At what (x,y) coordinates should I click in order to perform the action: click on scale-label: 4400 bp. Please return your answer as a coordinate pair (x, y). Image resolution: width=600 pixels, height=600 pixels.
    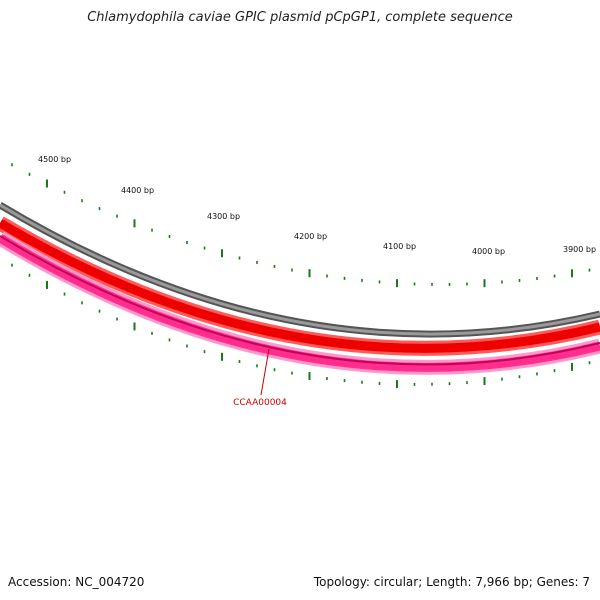
    Looking at the image, I should click on (137, 190).